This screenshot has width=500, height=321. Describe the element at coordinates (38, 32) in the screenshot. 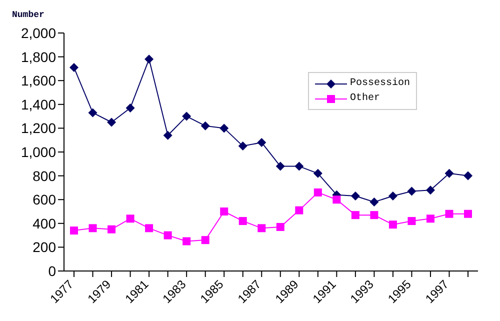

I see `y-tick-label: 2,000` at that location.